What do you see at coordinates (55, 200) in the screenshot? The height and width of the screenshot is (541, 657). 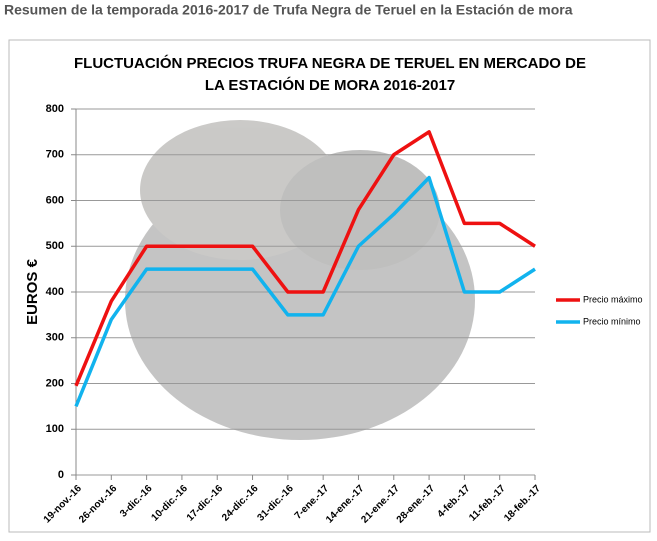 I see `y-tick-label: 600` at bounding box center [55, 200].